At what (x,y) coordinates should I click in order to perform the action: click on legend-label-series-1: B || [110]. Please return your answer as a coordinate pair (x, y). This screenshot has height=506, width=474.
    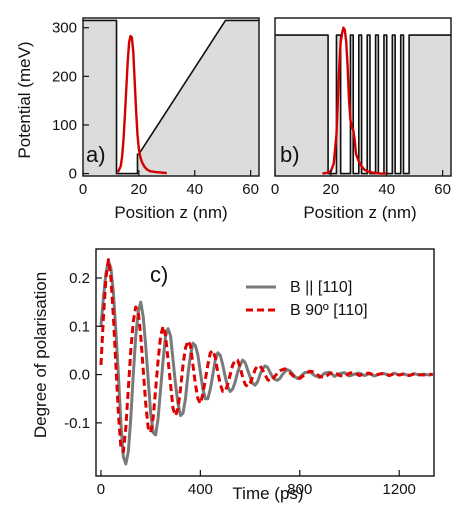
    Looking at the image, I should click on (321, 287).